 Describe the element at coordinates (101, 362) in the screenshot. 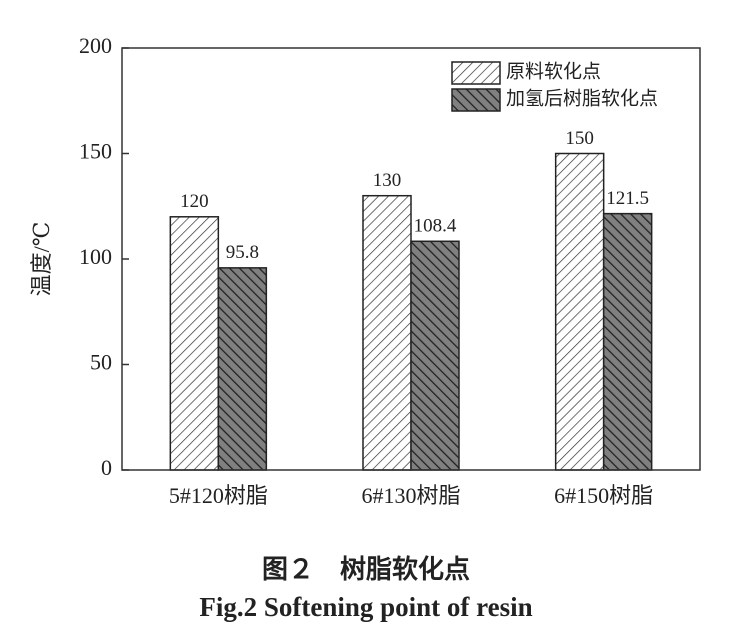

I see `y-tick-label: 50` at that location.